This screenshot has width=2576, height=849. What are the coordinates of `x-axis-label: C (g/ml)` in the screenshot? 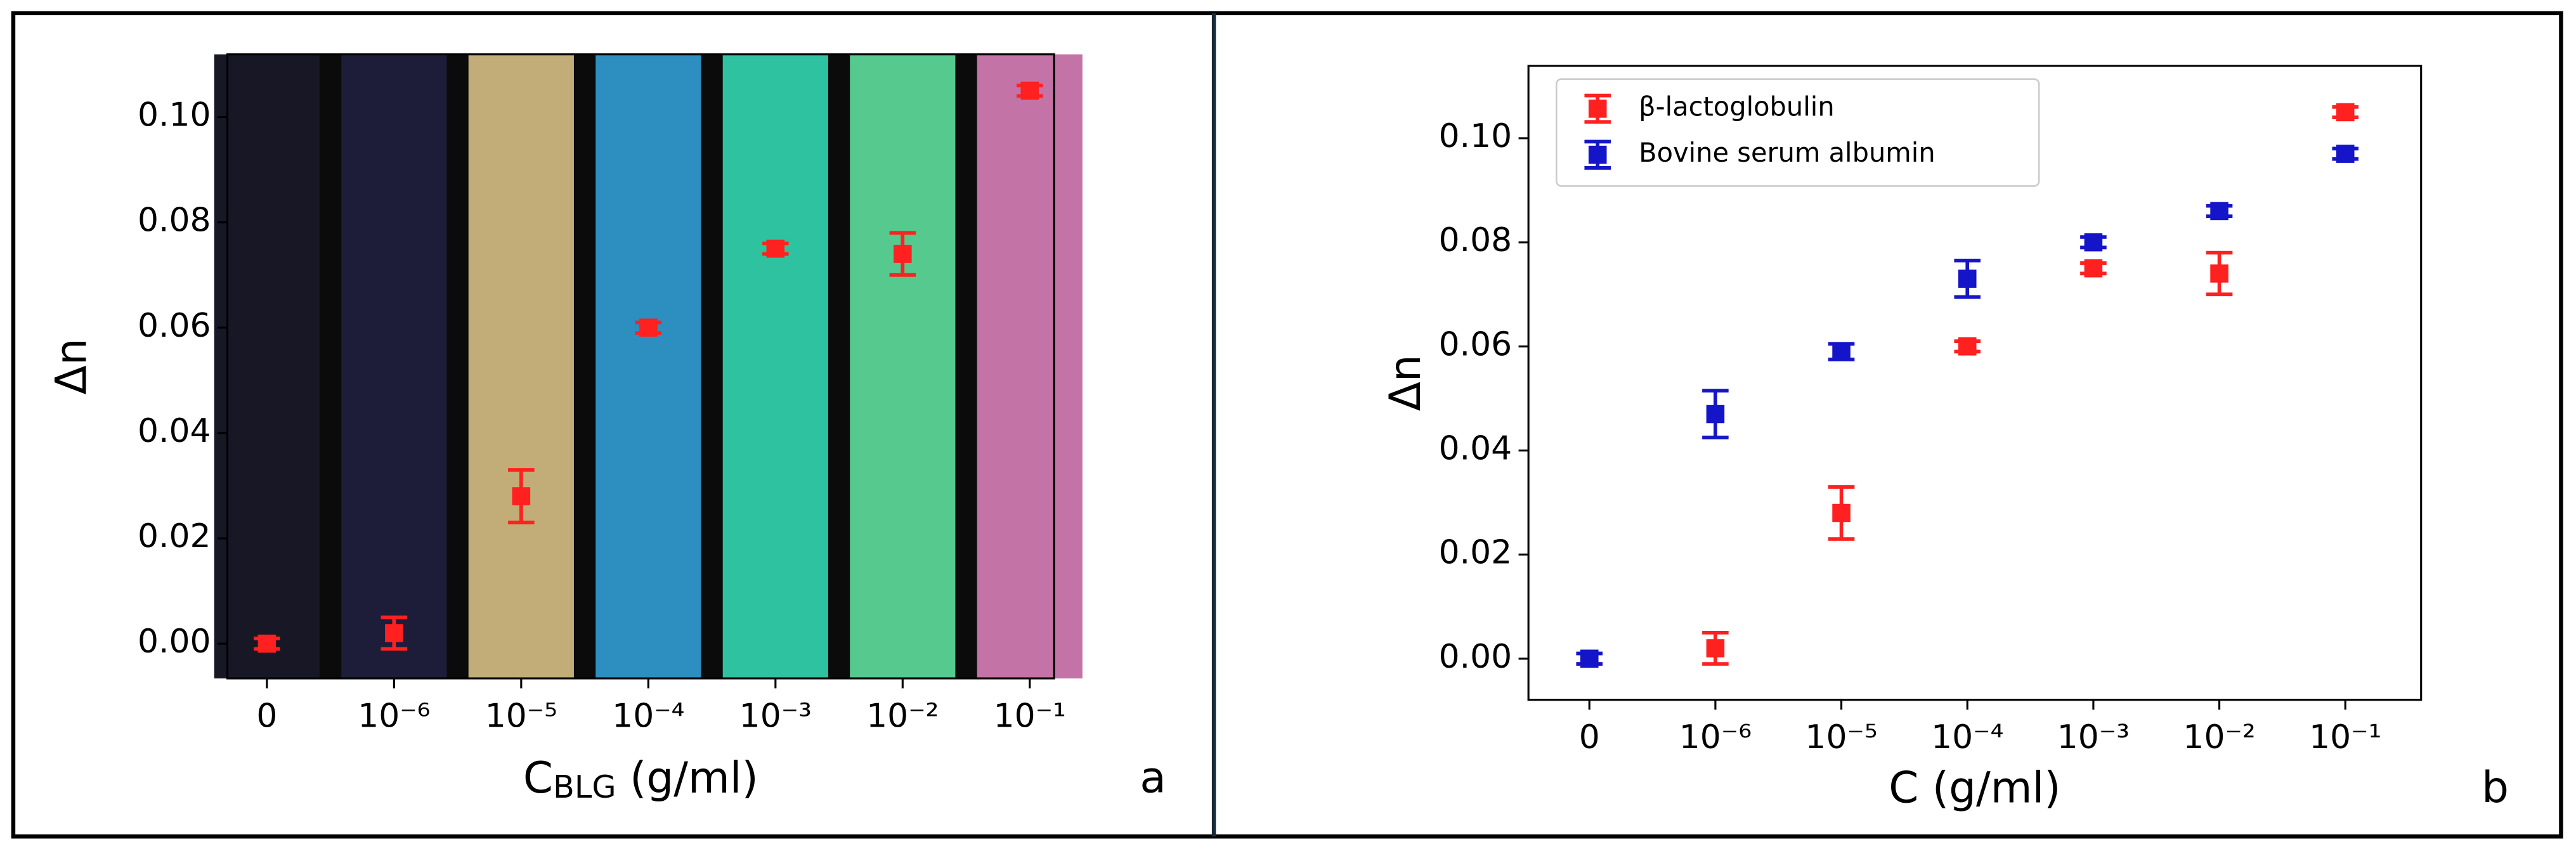 It's located at (1975, 787).